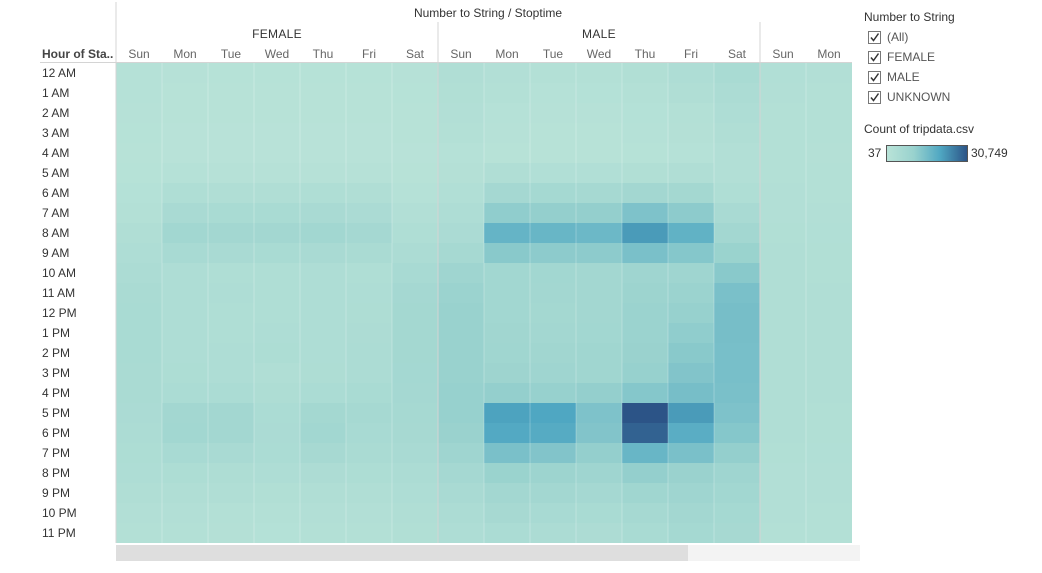 The height and width of the screenshot is (573, 1042). Describe the element at coordinates (874, 37) in the screenshot. I see `checkbox-icon` at that location.